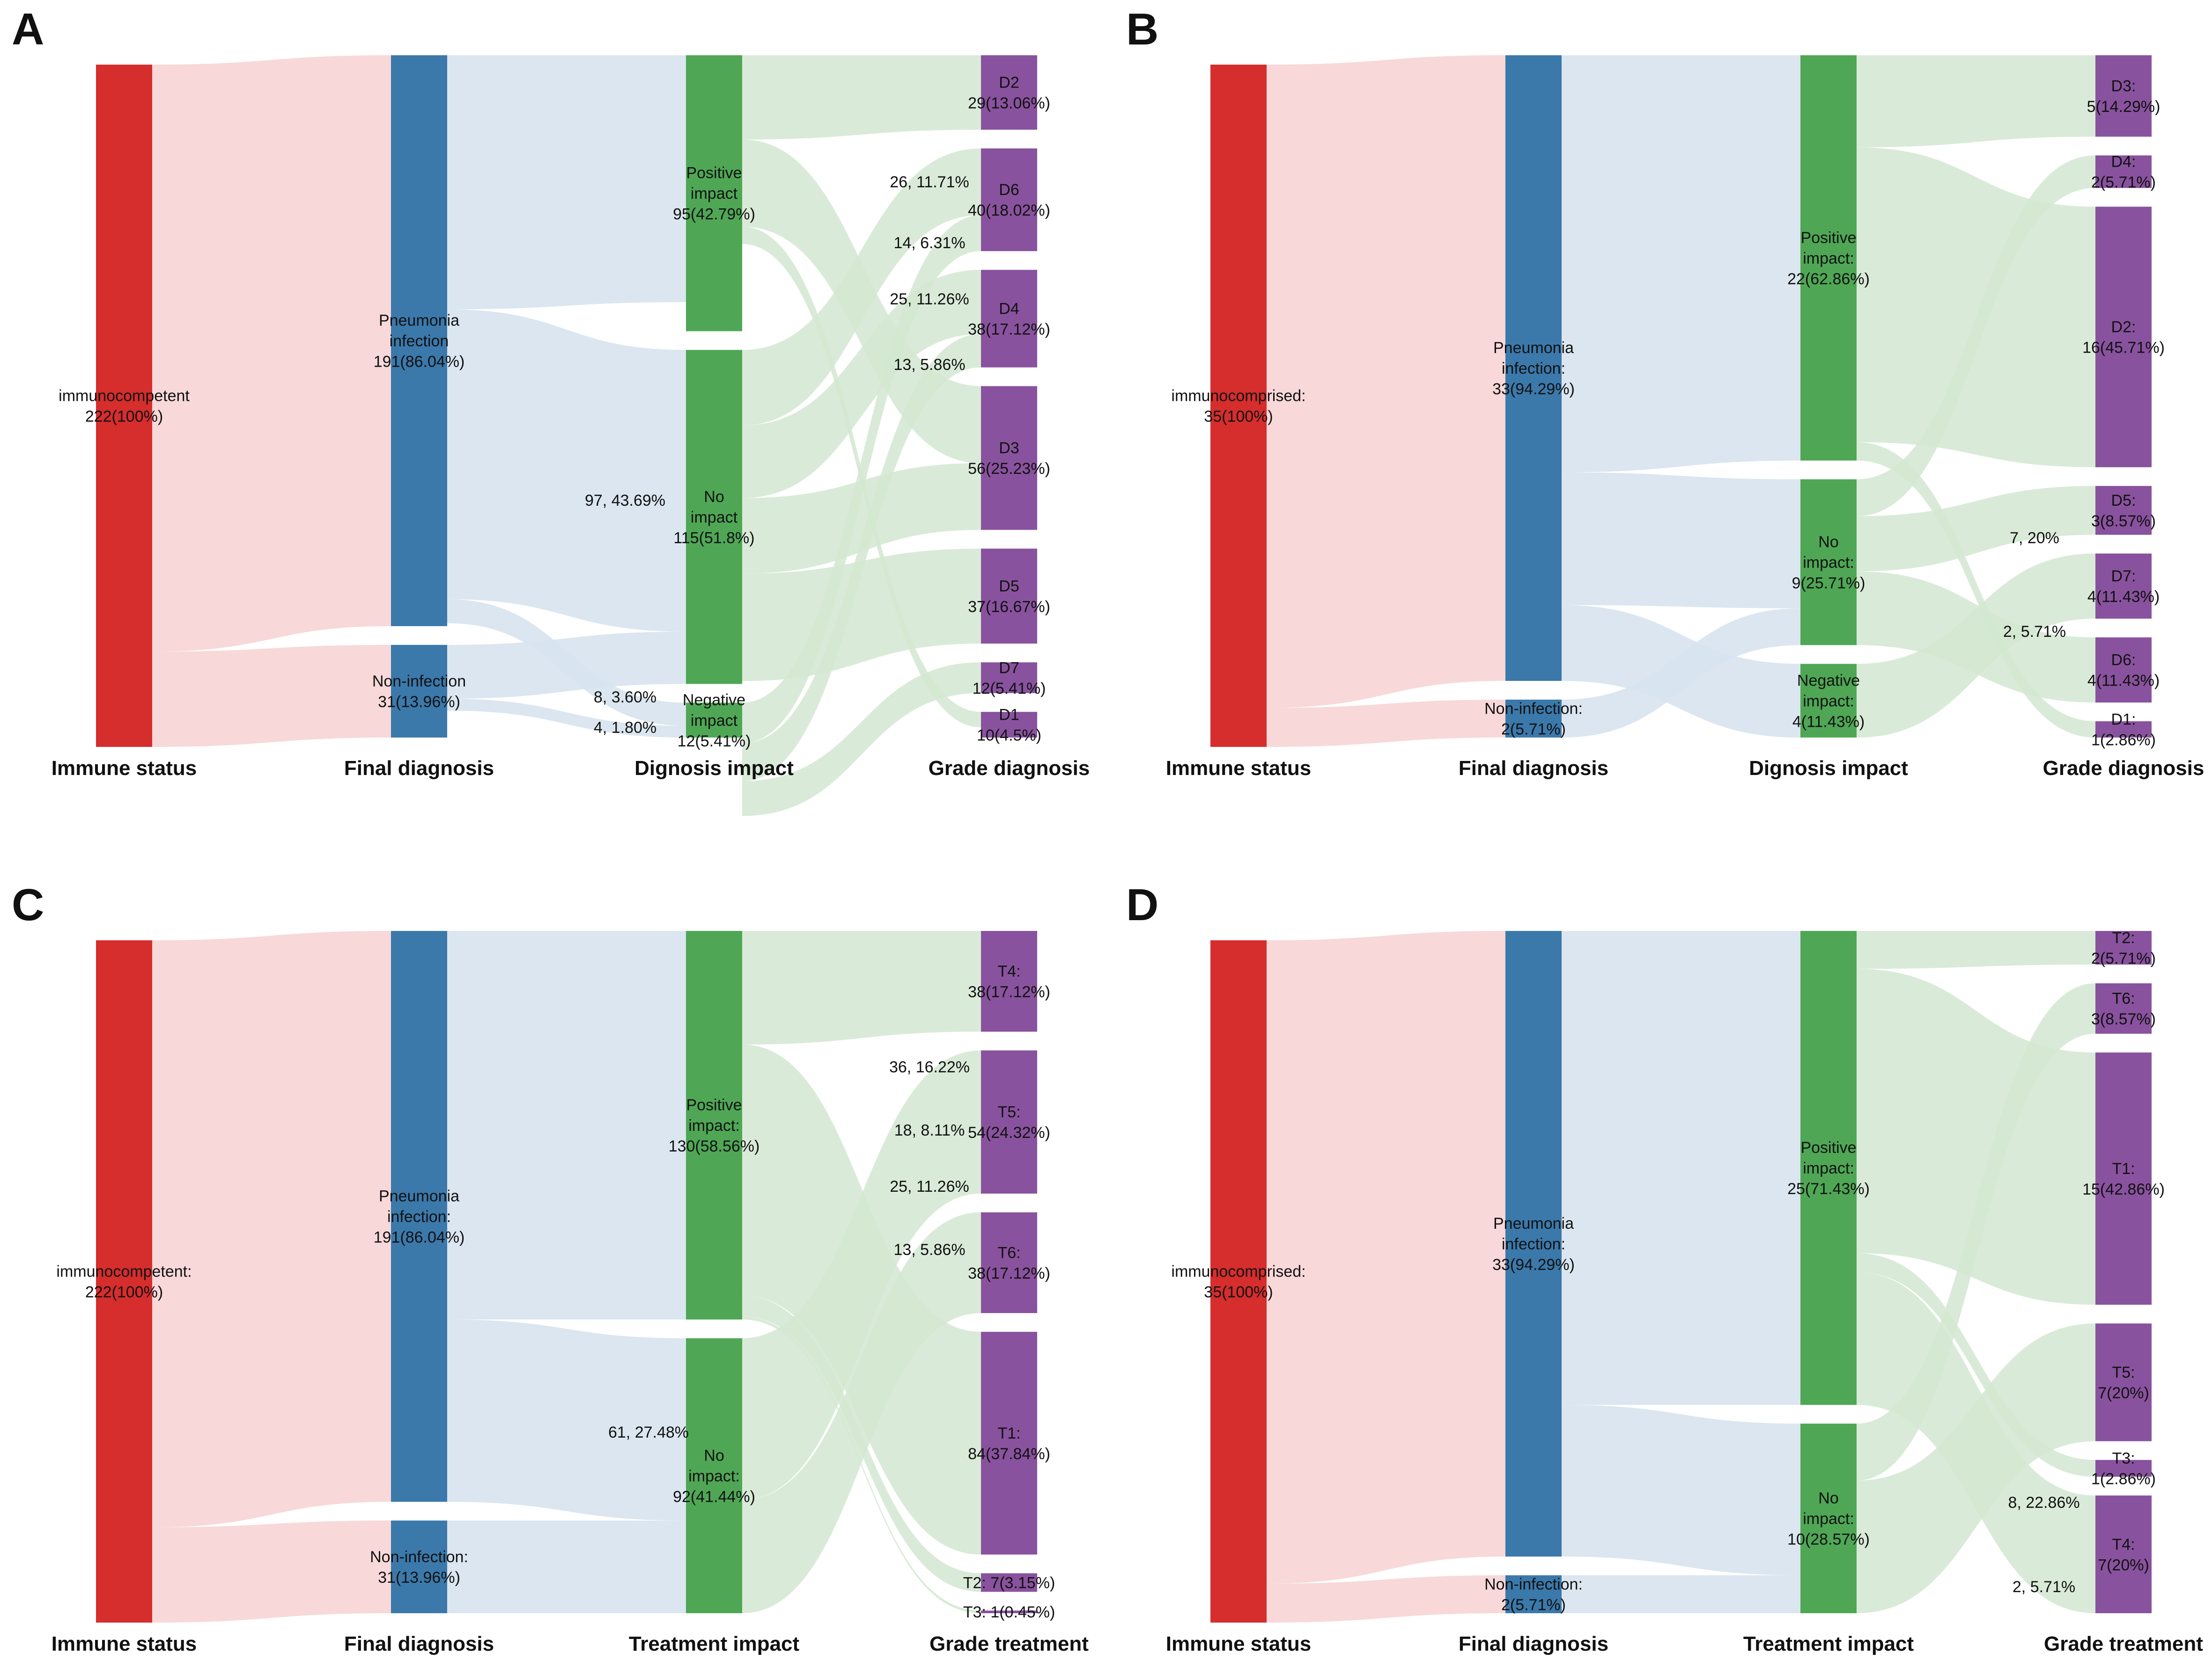  I want to click on node-label-line: T6:, so click(2123, 999).